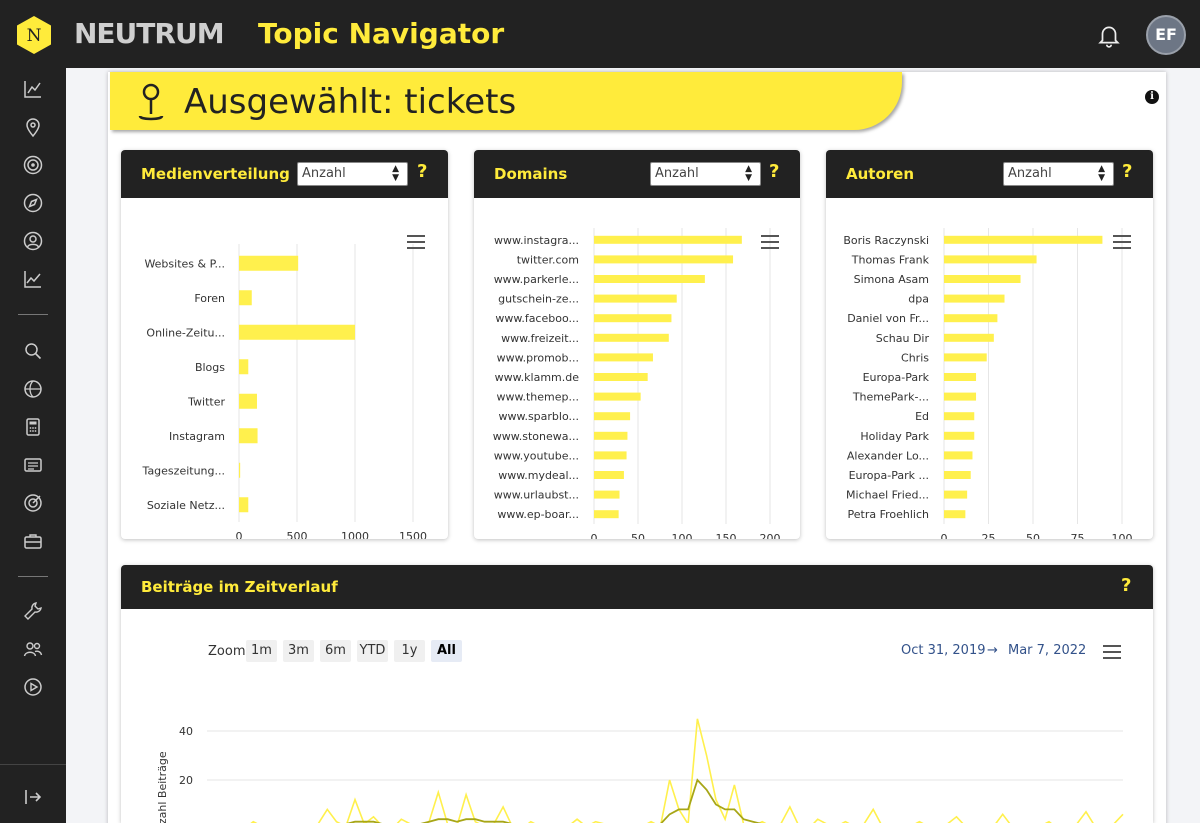 The height and width of the screenshot is (823, 1200). What do you see at coordinates (677, 173) in the screenshot?
I see `select-value: Anzahl` at bounding box center [677, 173].